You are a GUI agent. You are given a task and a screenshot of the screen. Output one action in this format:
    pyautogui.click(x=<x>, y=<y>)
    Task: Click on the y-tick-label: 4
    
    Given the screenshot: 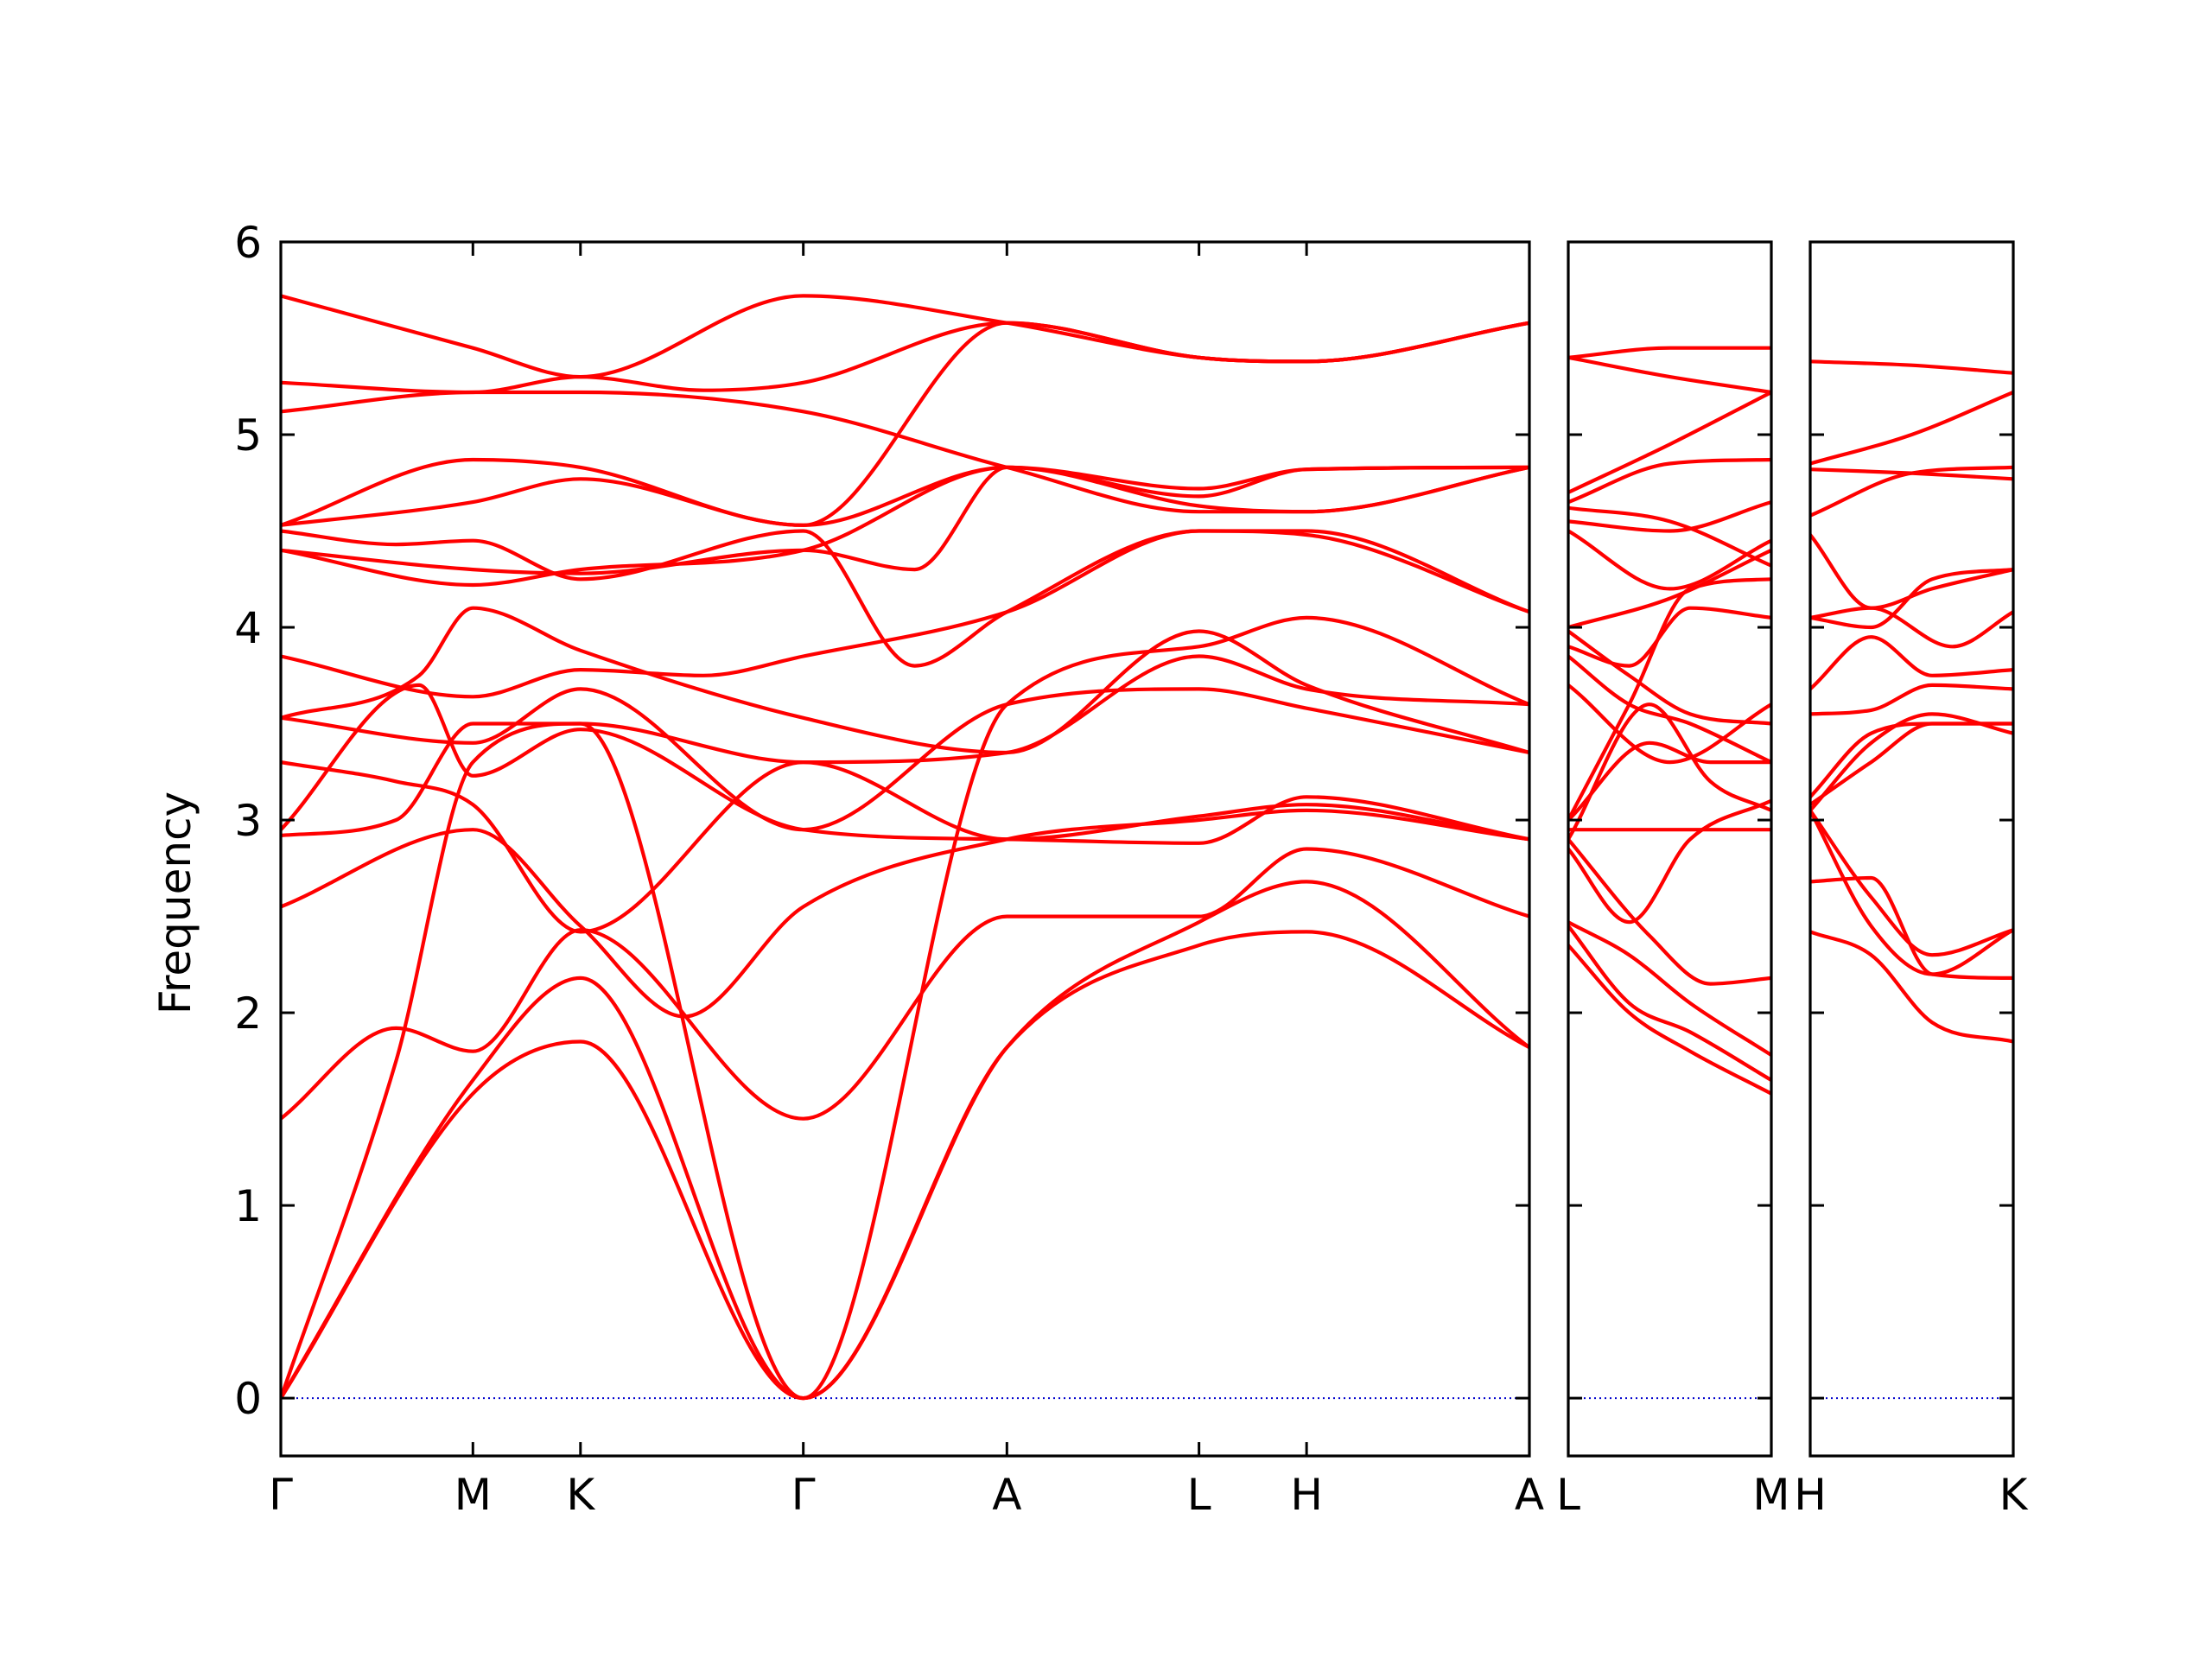 What is the action you would take?
    pyautogui.click(x=248, y=628)
    